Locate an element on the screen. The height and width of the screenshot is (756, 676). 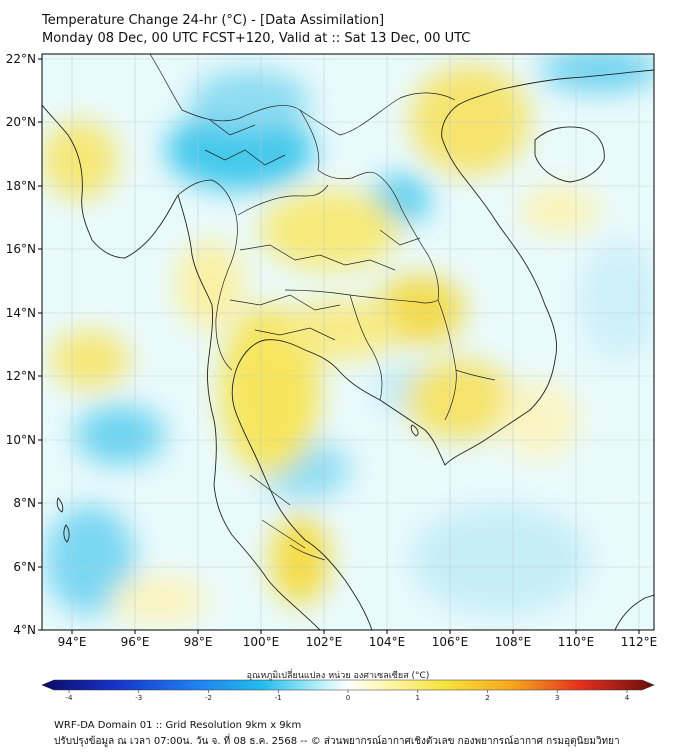
colorbar-ticks: -4 -3 -2 -1 0 1 2 3 4 is located at coordinates (348, 695).